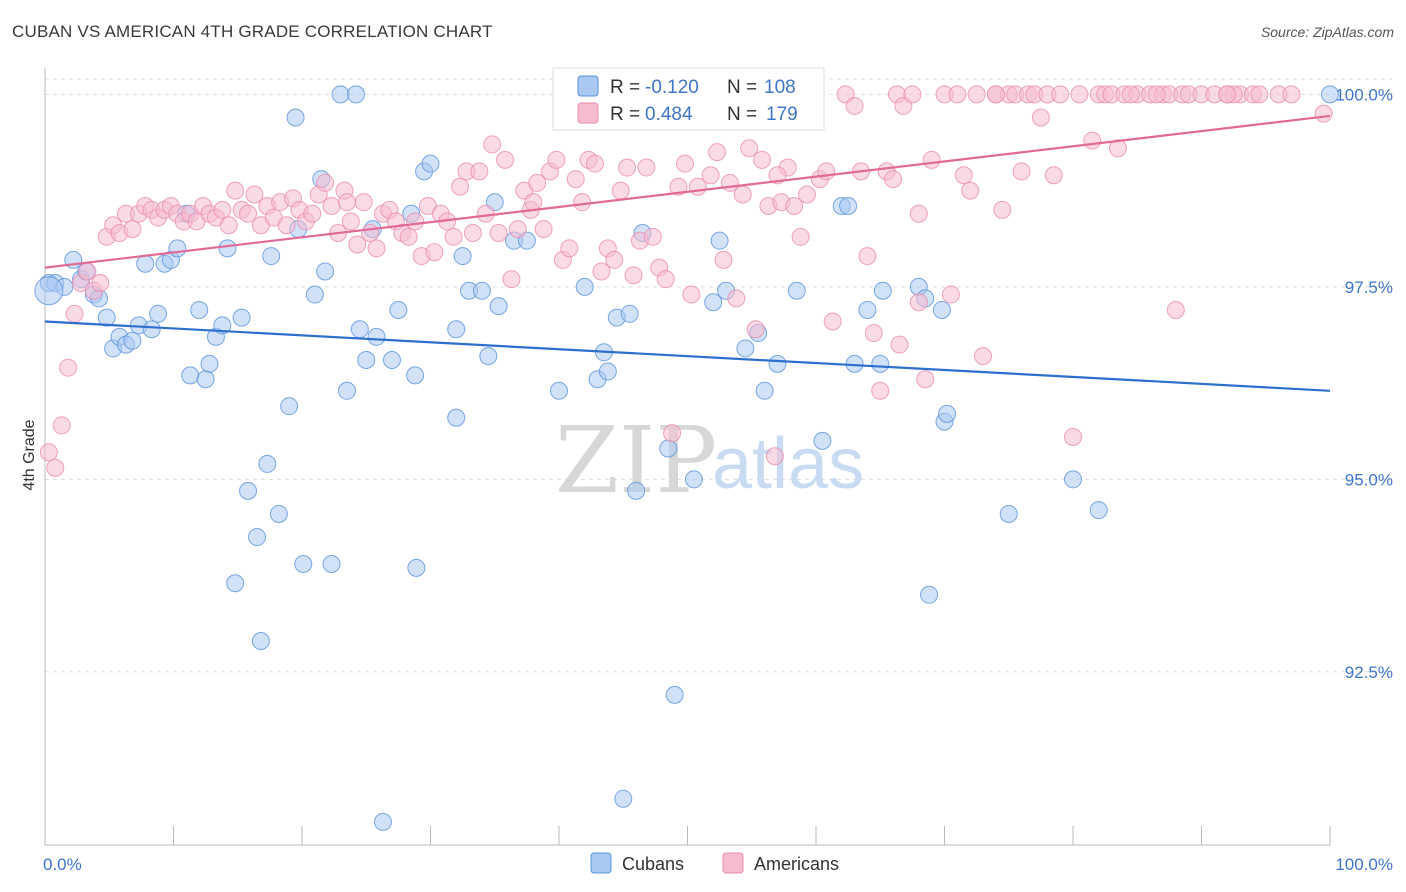 This screenshot has height=892, width=1406. Describe the element at coordinates (672, 87) in the screenshot. I see `legend-r-value-cubans: -0.120` at that location.